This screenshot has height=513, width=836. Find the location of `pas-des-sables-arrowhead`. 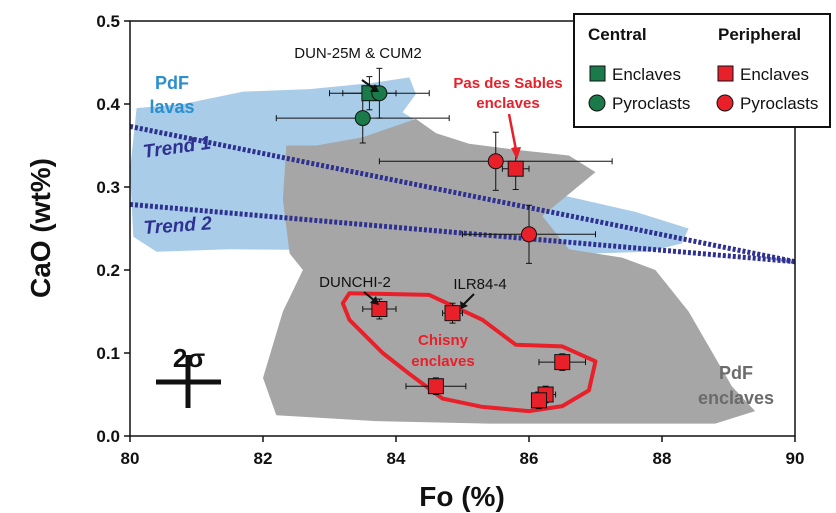

pas-des-sables-arrowhead is located at coordinates (516, 153).